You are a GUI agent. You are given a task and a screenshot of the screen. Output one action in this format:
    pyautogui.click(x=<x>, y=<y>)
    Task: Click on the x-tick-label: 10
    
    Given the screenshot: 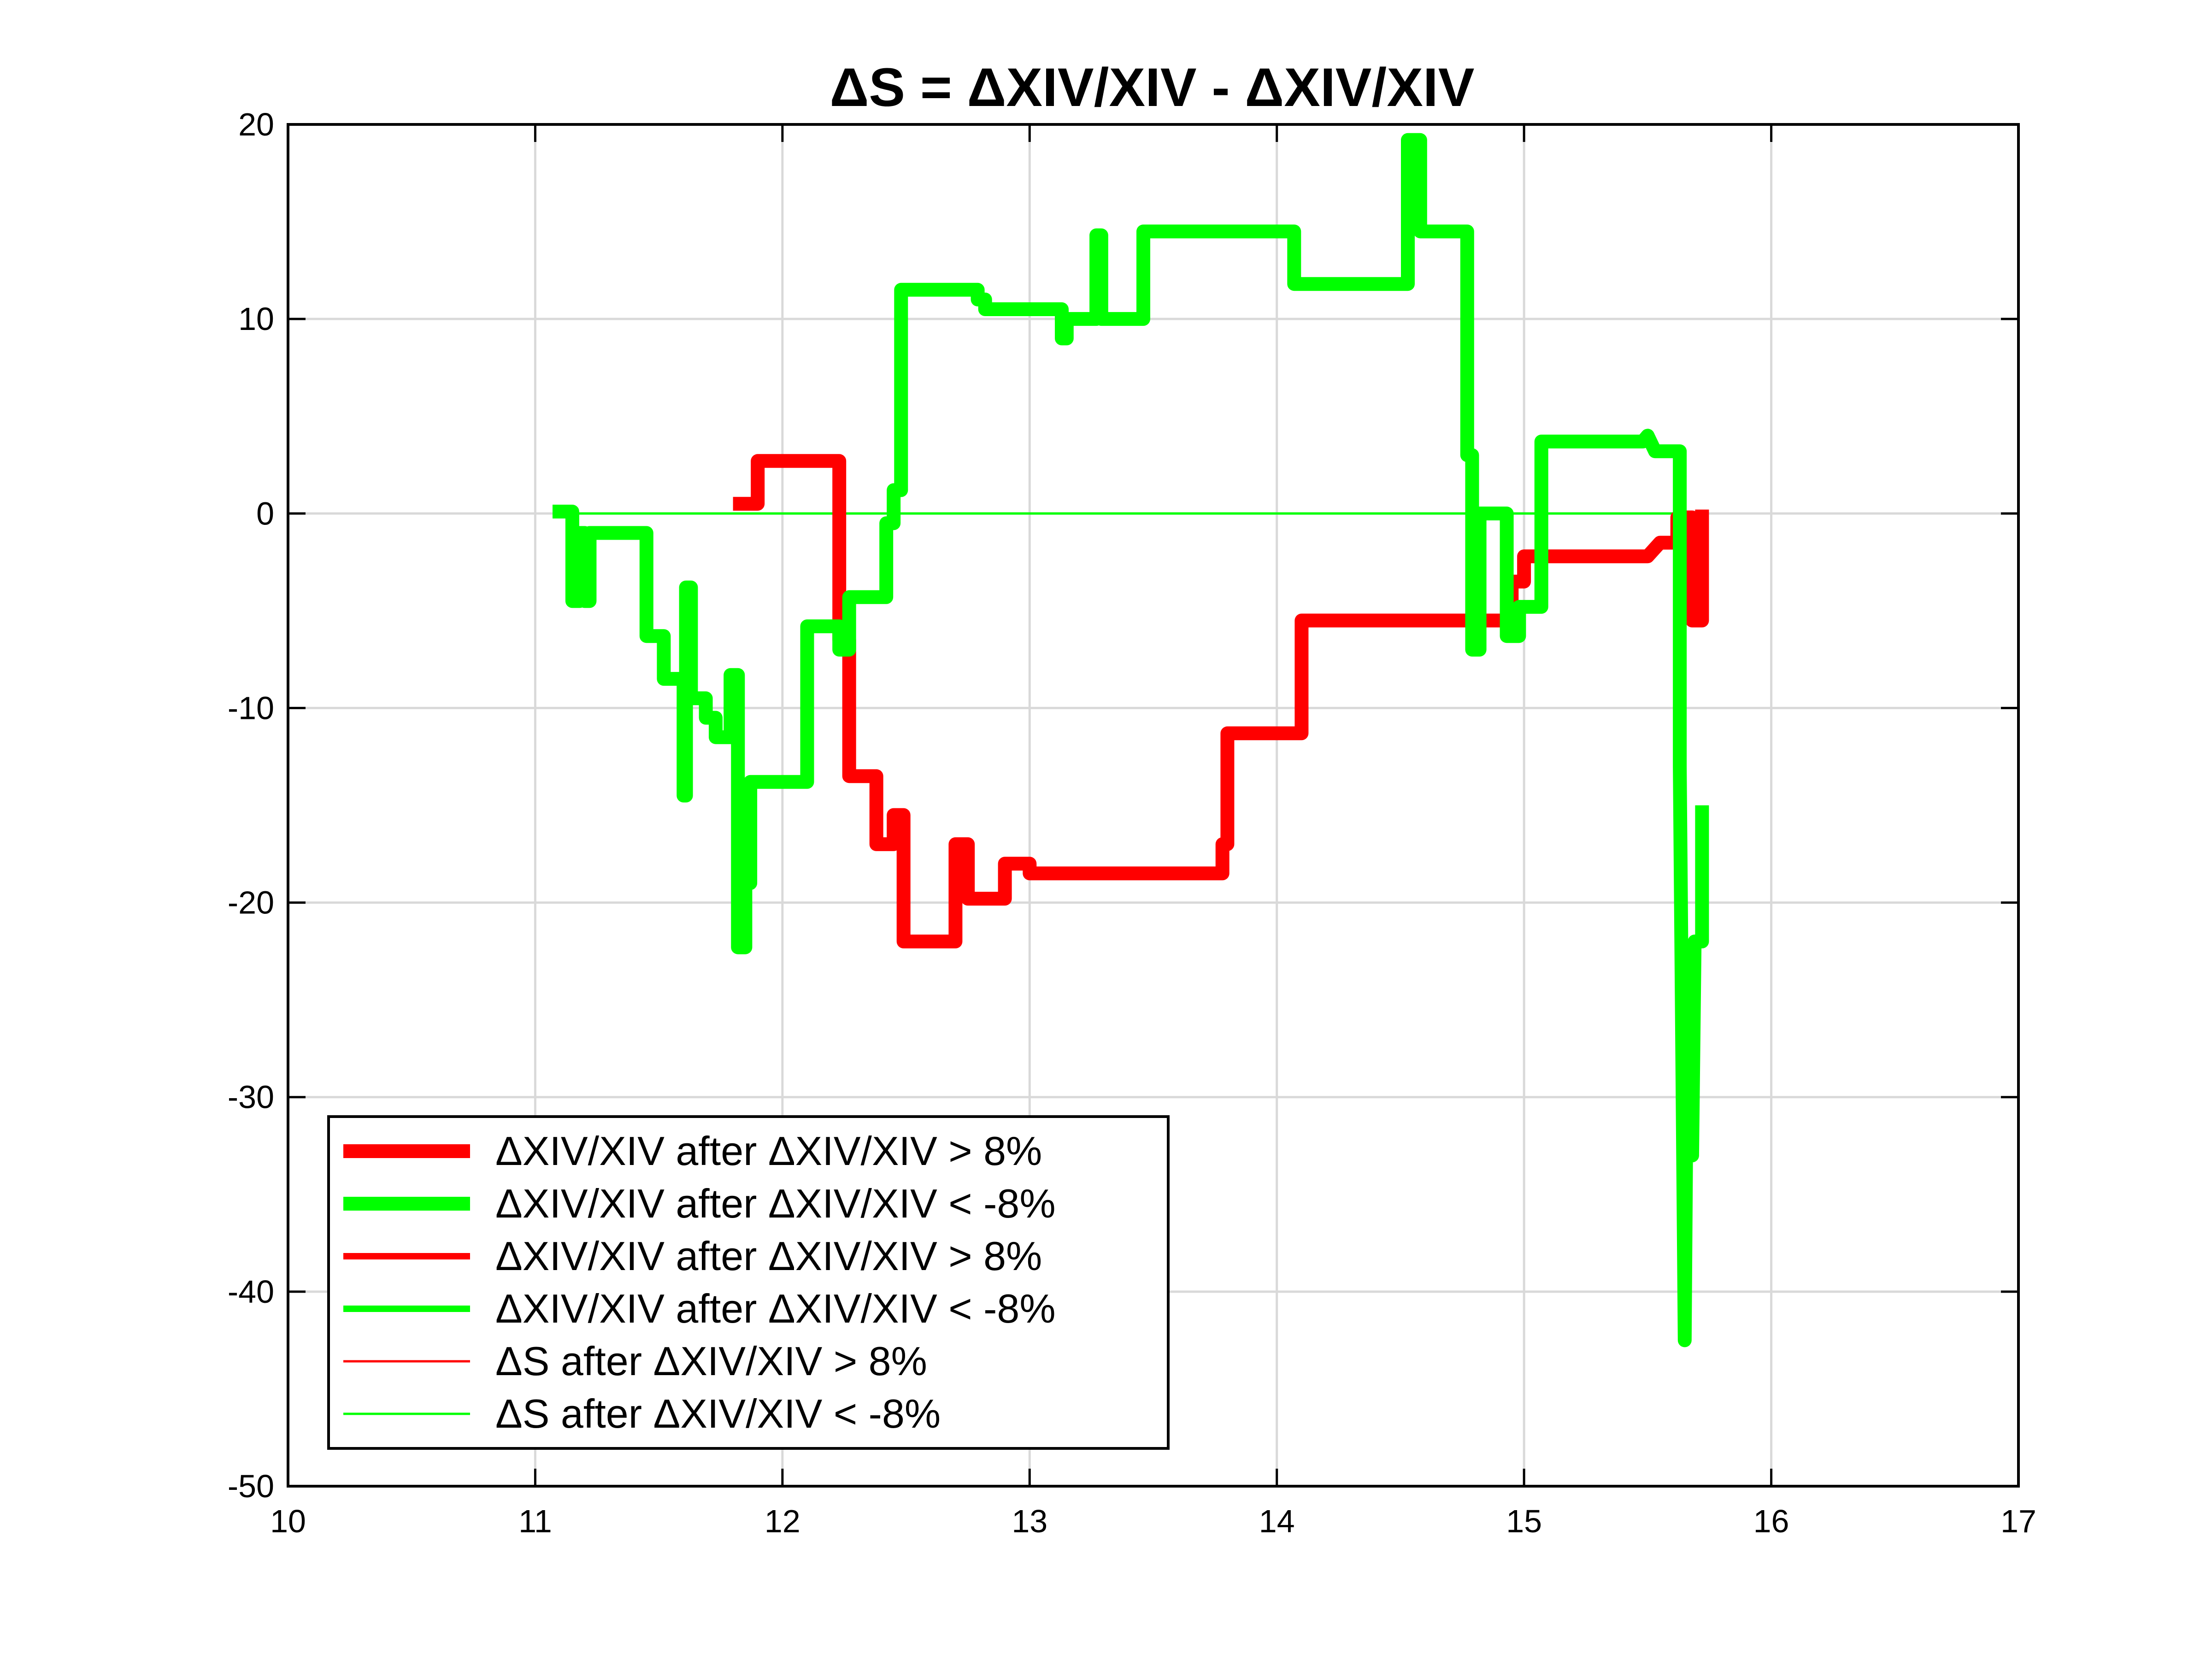 What is the action you would take?
    pyautogui.click(x=288, y=1521)
    